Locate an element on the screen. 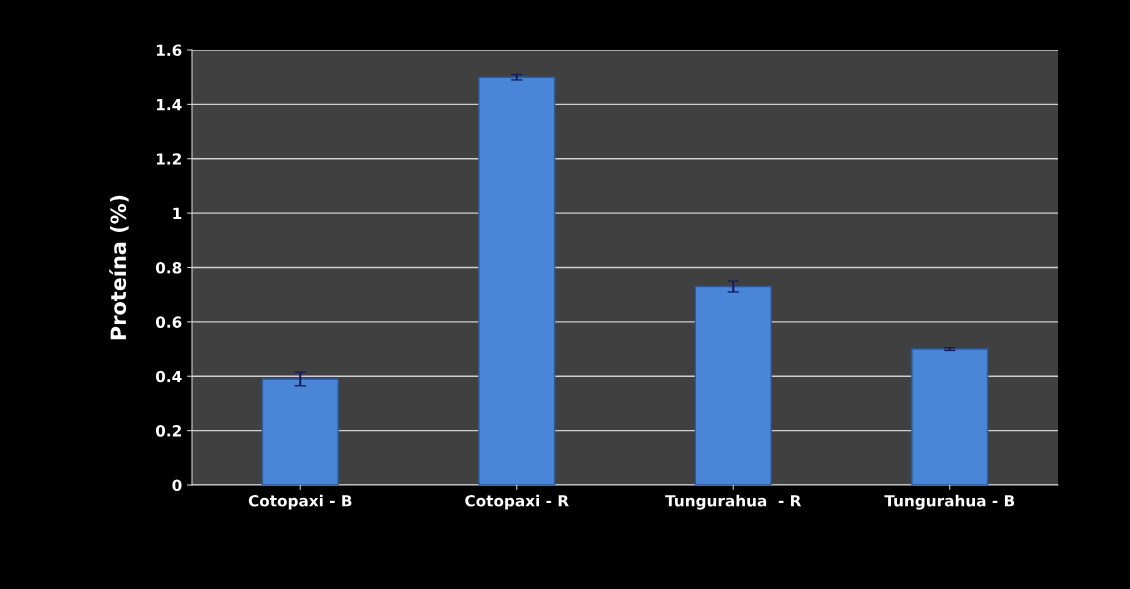  y-tick-label: 0.2 is located at coordinates (168, 431).